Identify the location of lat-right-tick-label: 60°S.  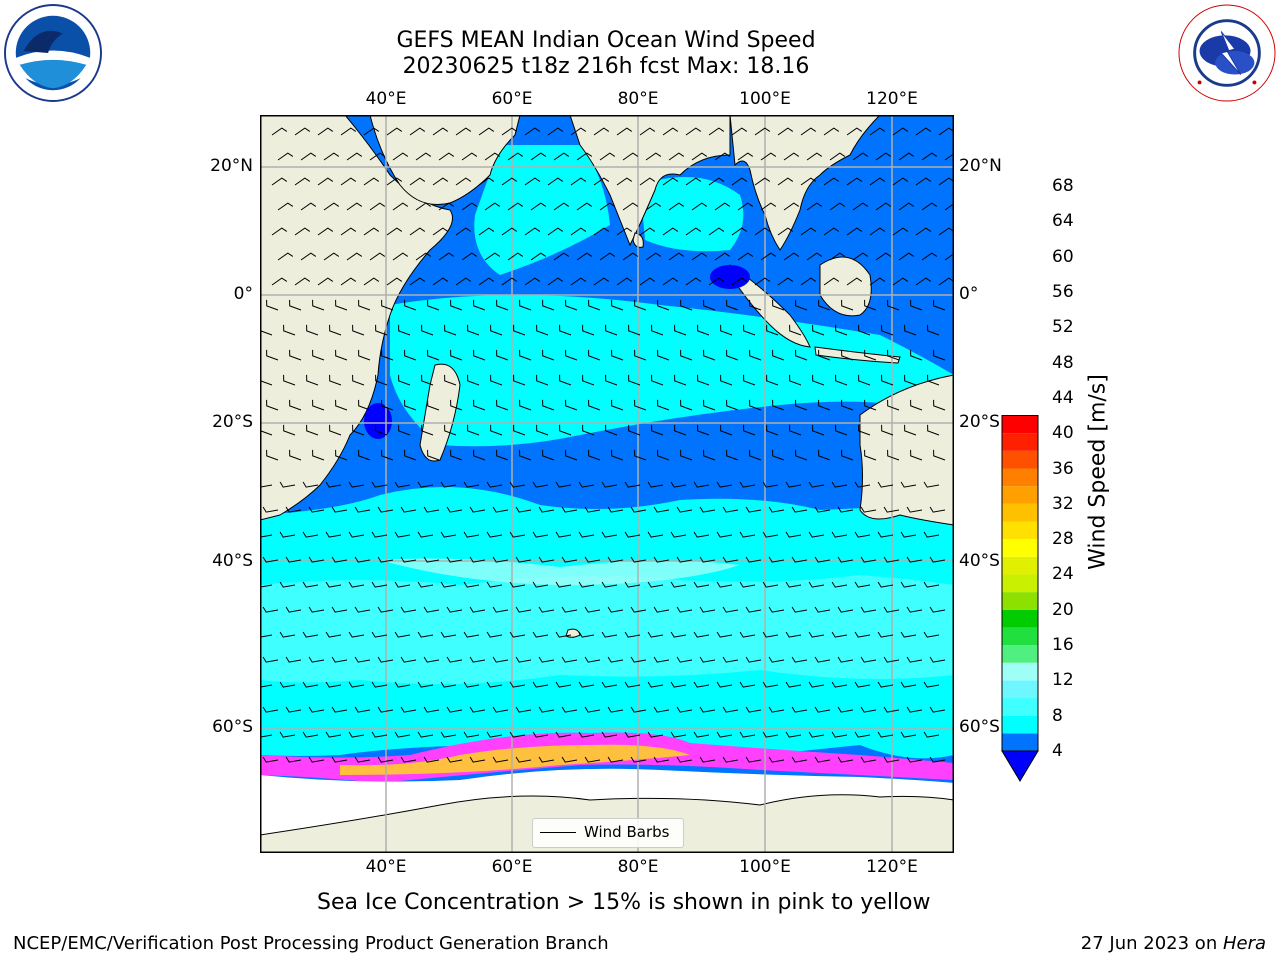
(979, 727).